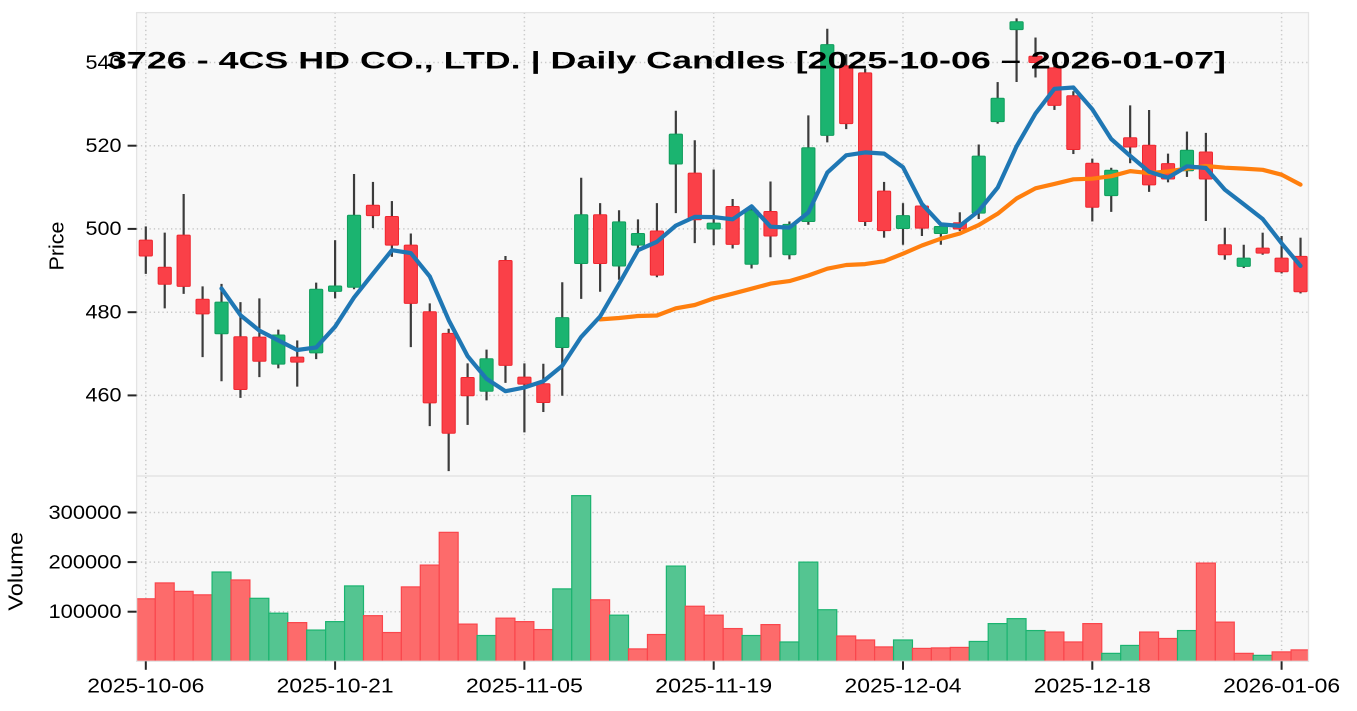  I want to click on svg-text: 2025-10-06, so click(145, 687).